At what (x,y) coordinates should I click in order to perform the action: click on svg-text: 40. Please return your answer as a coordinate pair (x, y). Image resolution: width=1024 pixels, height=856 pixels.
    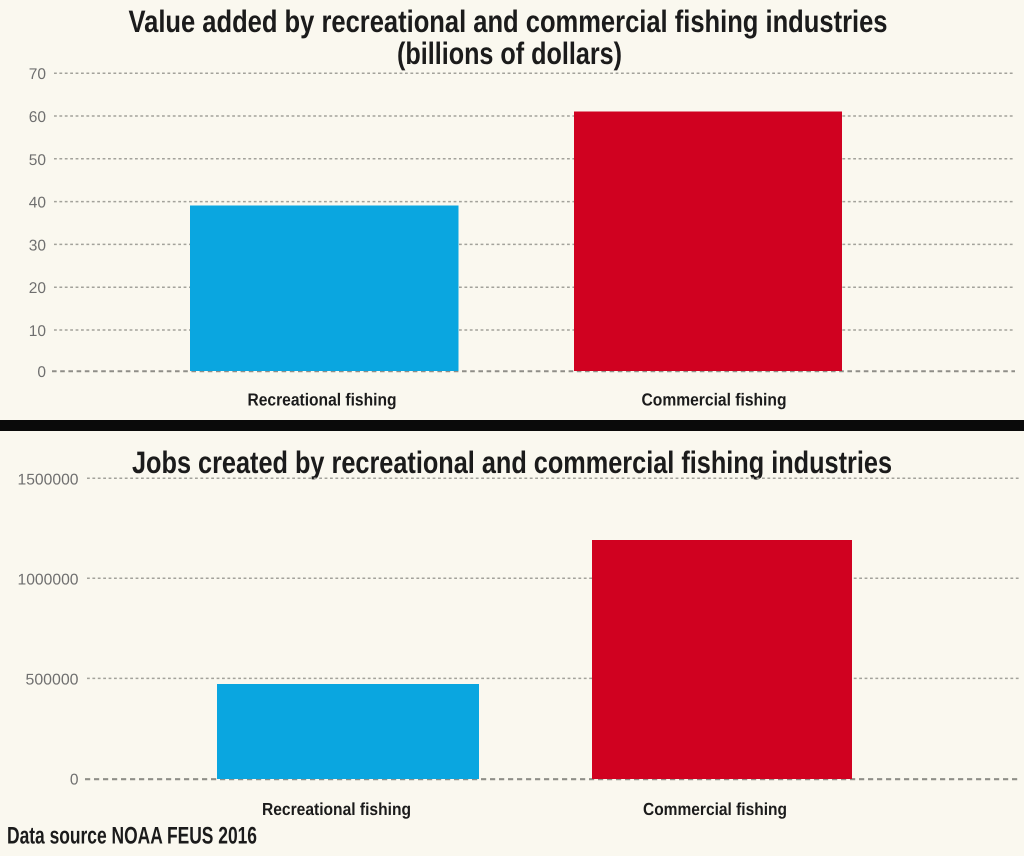
    Looking at the image, I should click on (38, 203).